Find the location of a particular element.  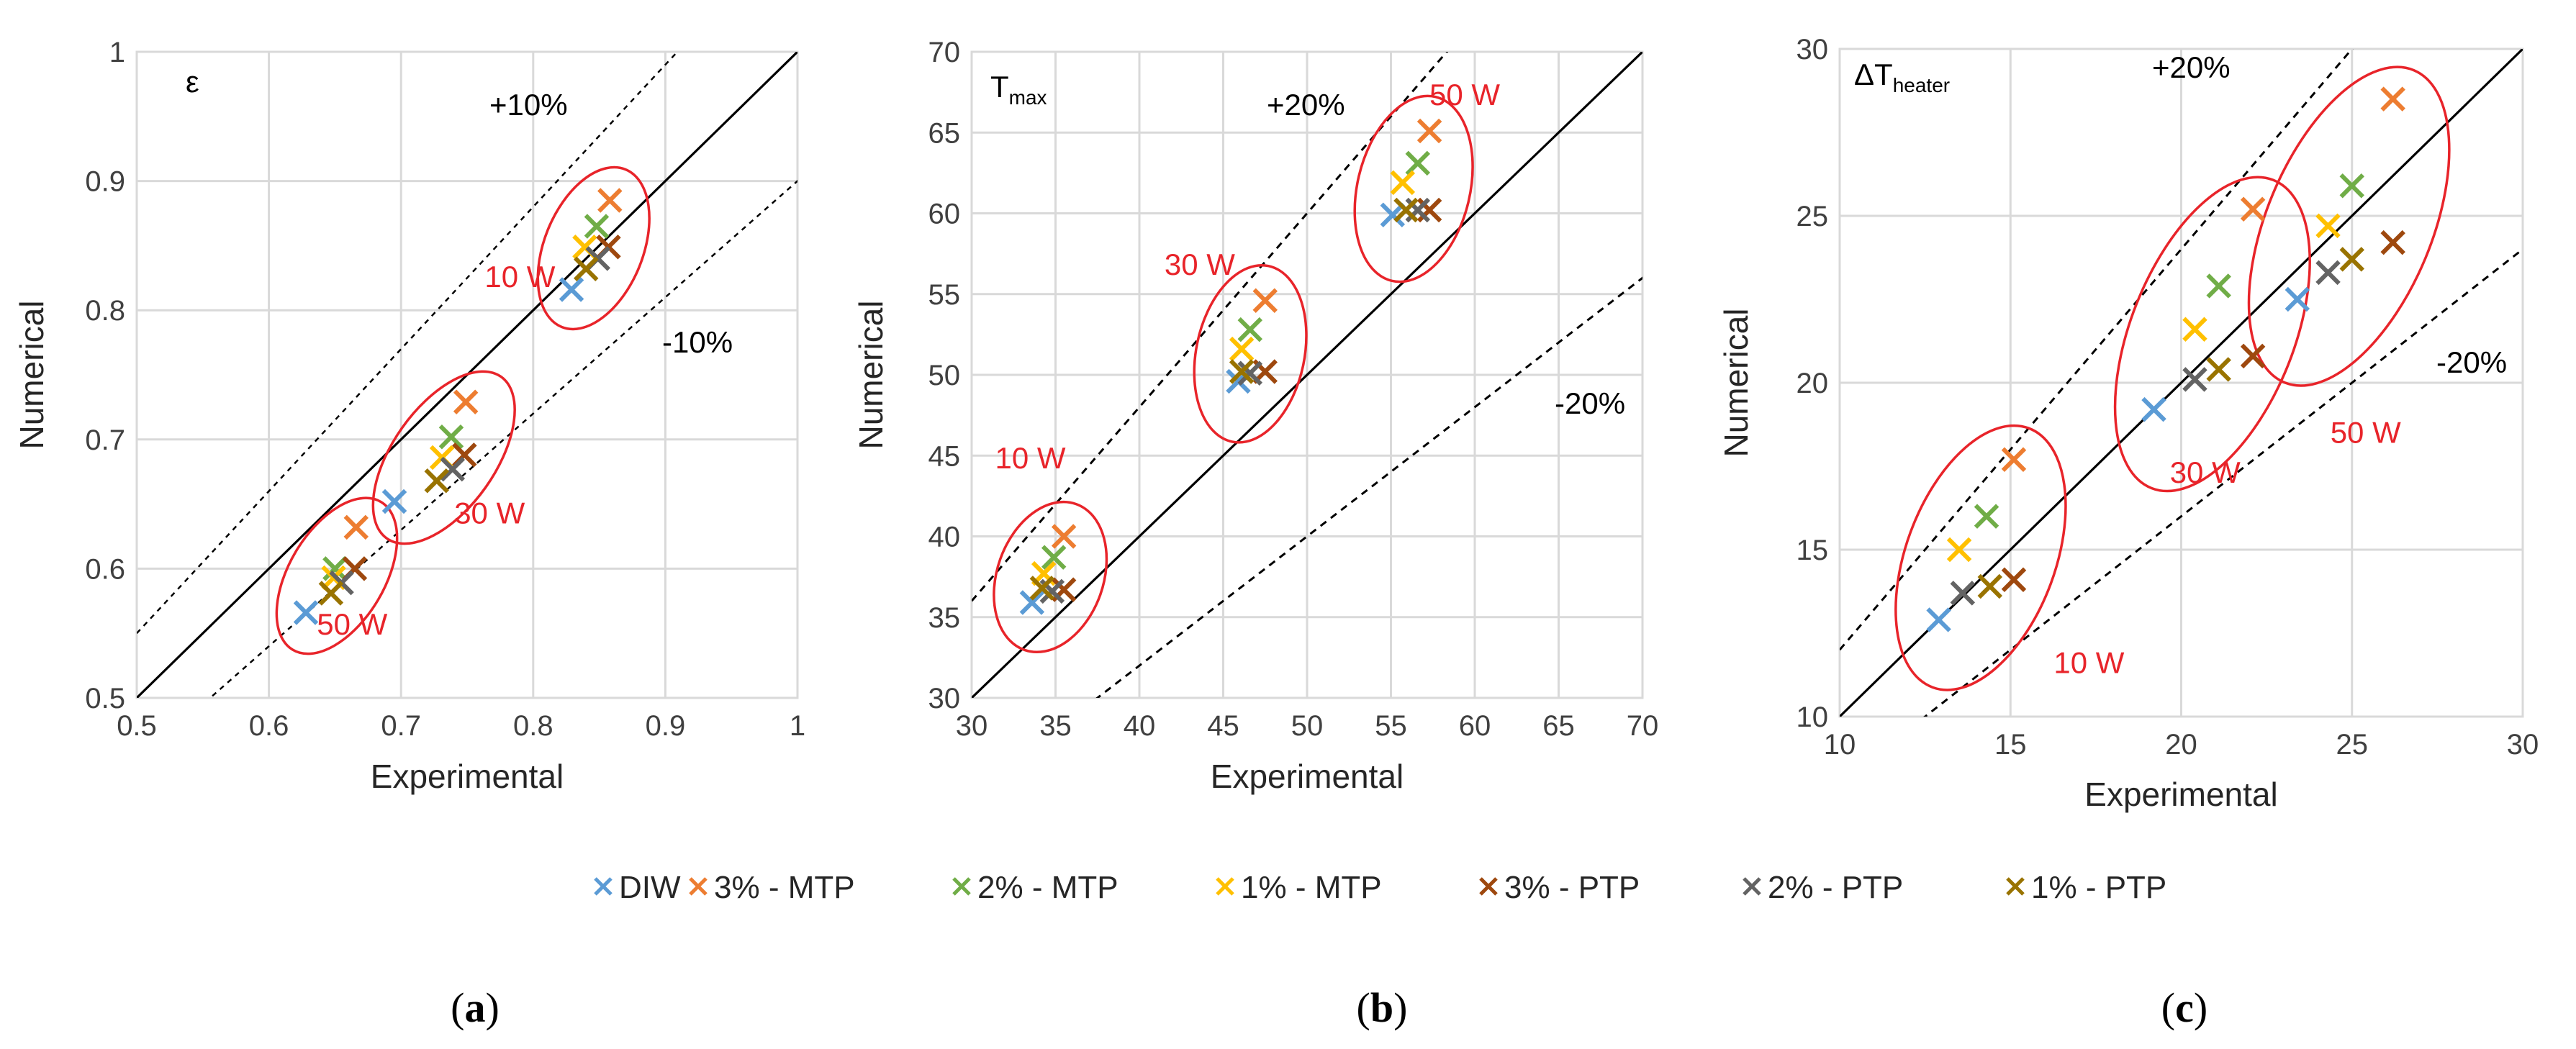

legend-item: 1% - PTP is located at coordinates (2086, 887).